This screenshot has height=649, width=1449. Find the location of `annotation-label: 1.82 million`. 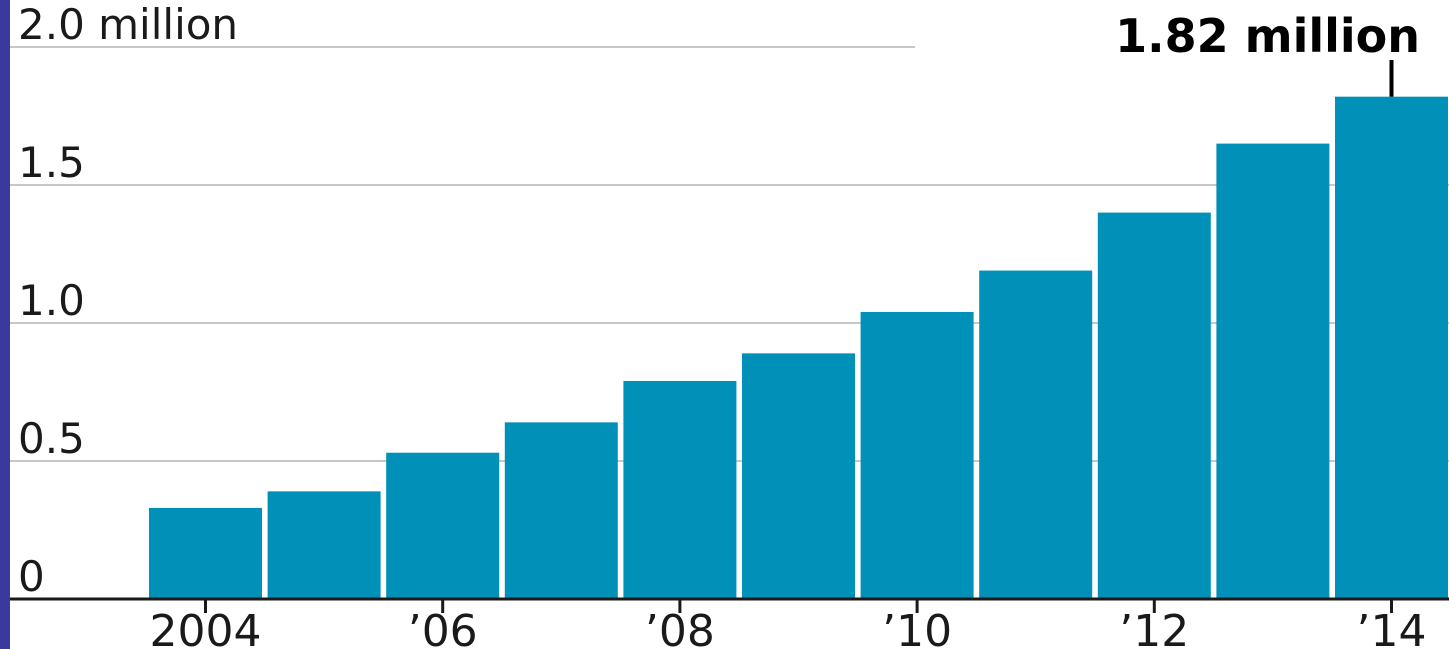

annotation-label: 1.82 million is located at coordinates (1267, 36).